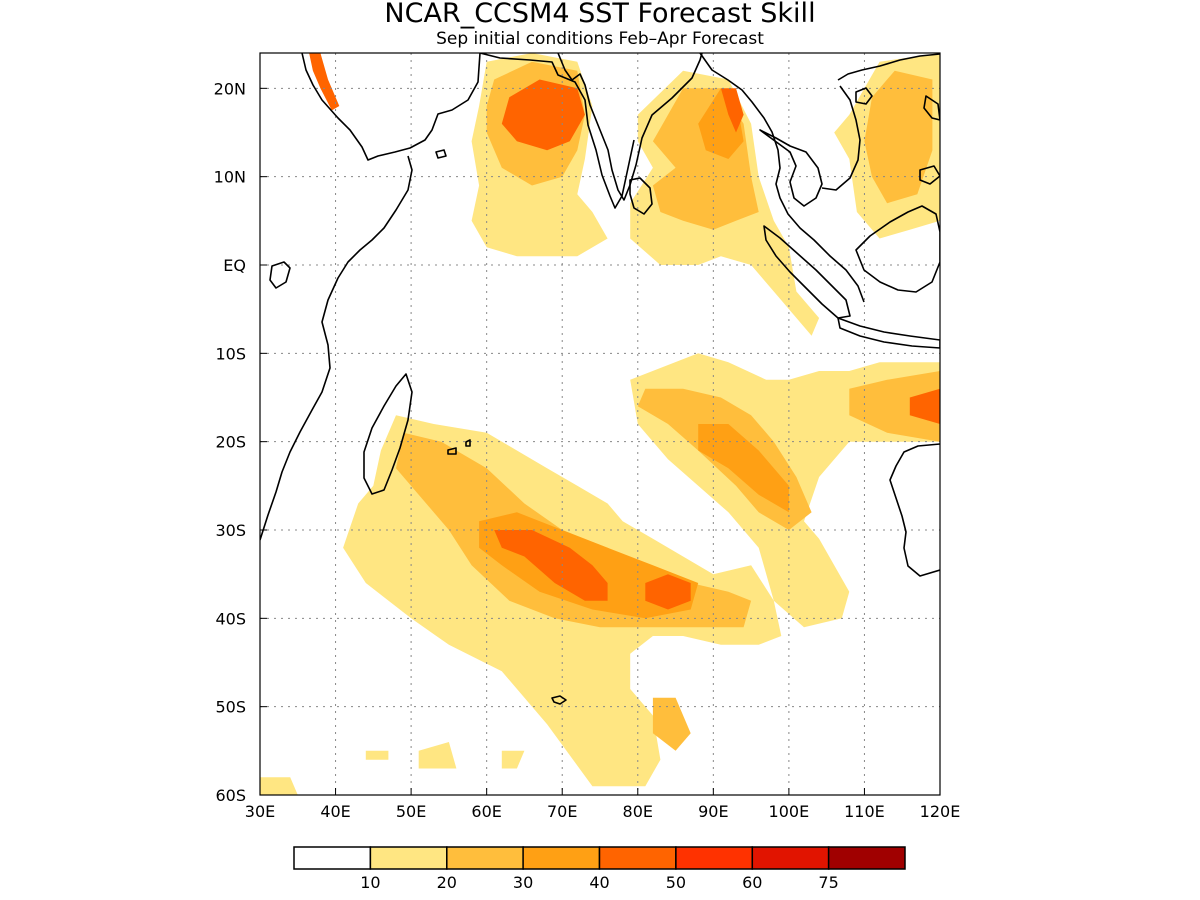 This screenshot has width=1200, height=900. Describe the element at coordinates (234, 265) in the screenshot. I see `lat-tick-label-0: EQ` at that location.